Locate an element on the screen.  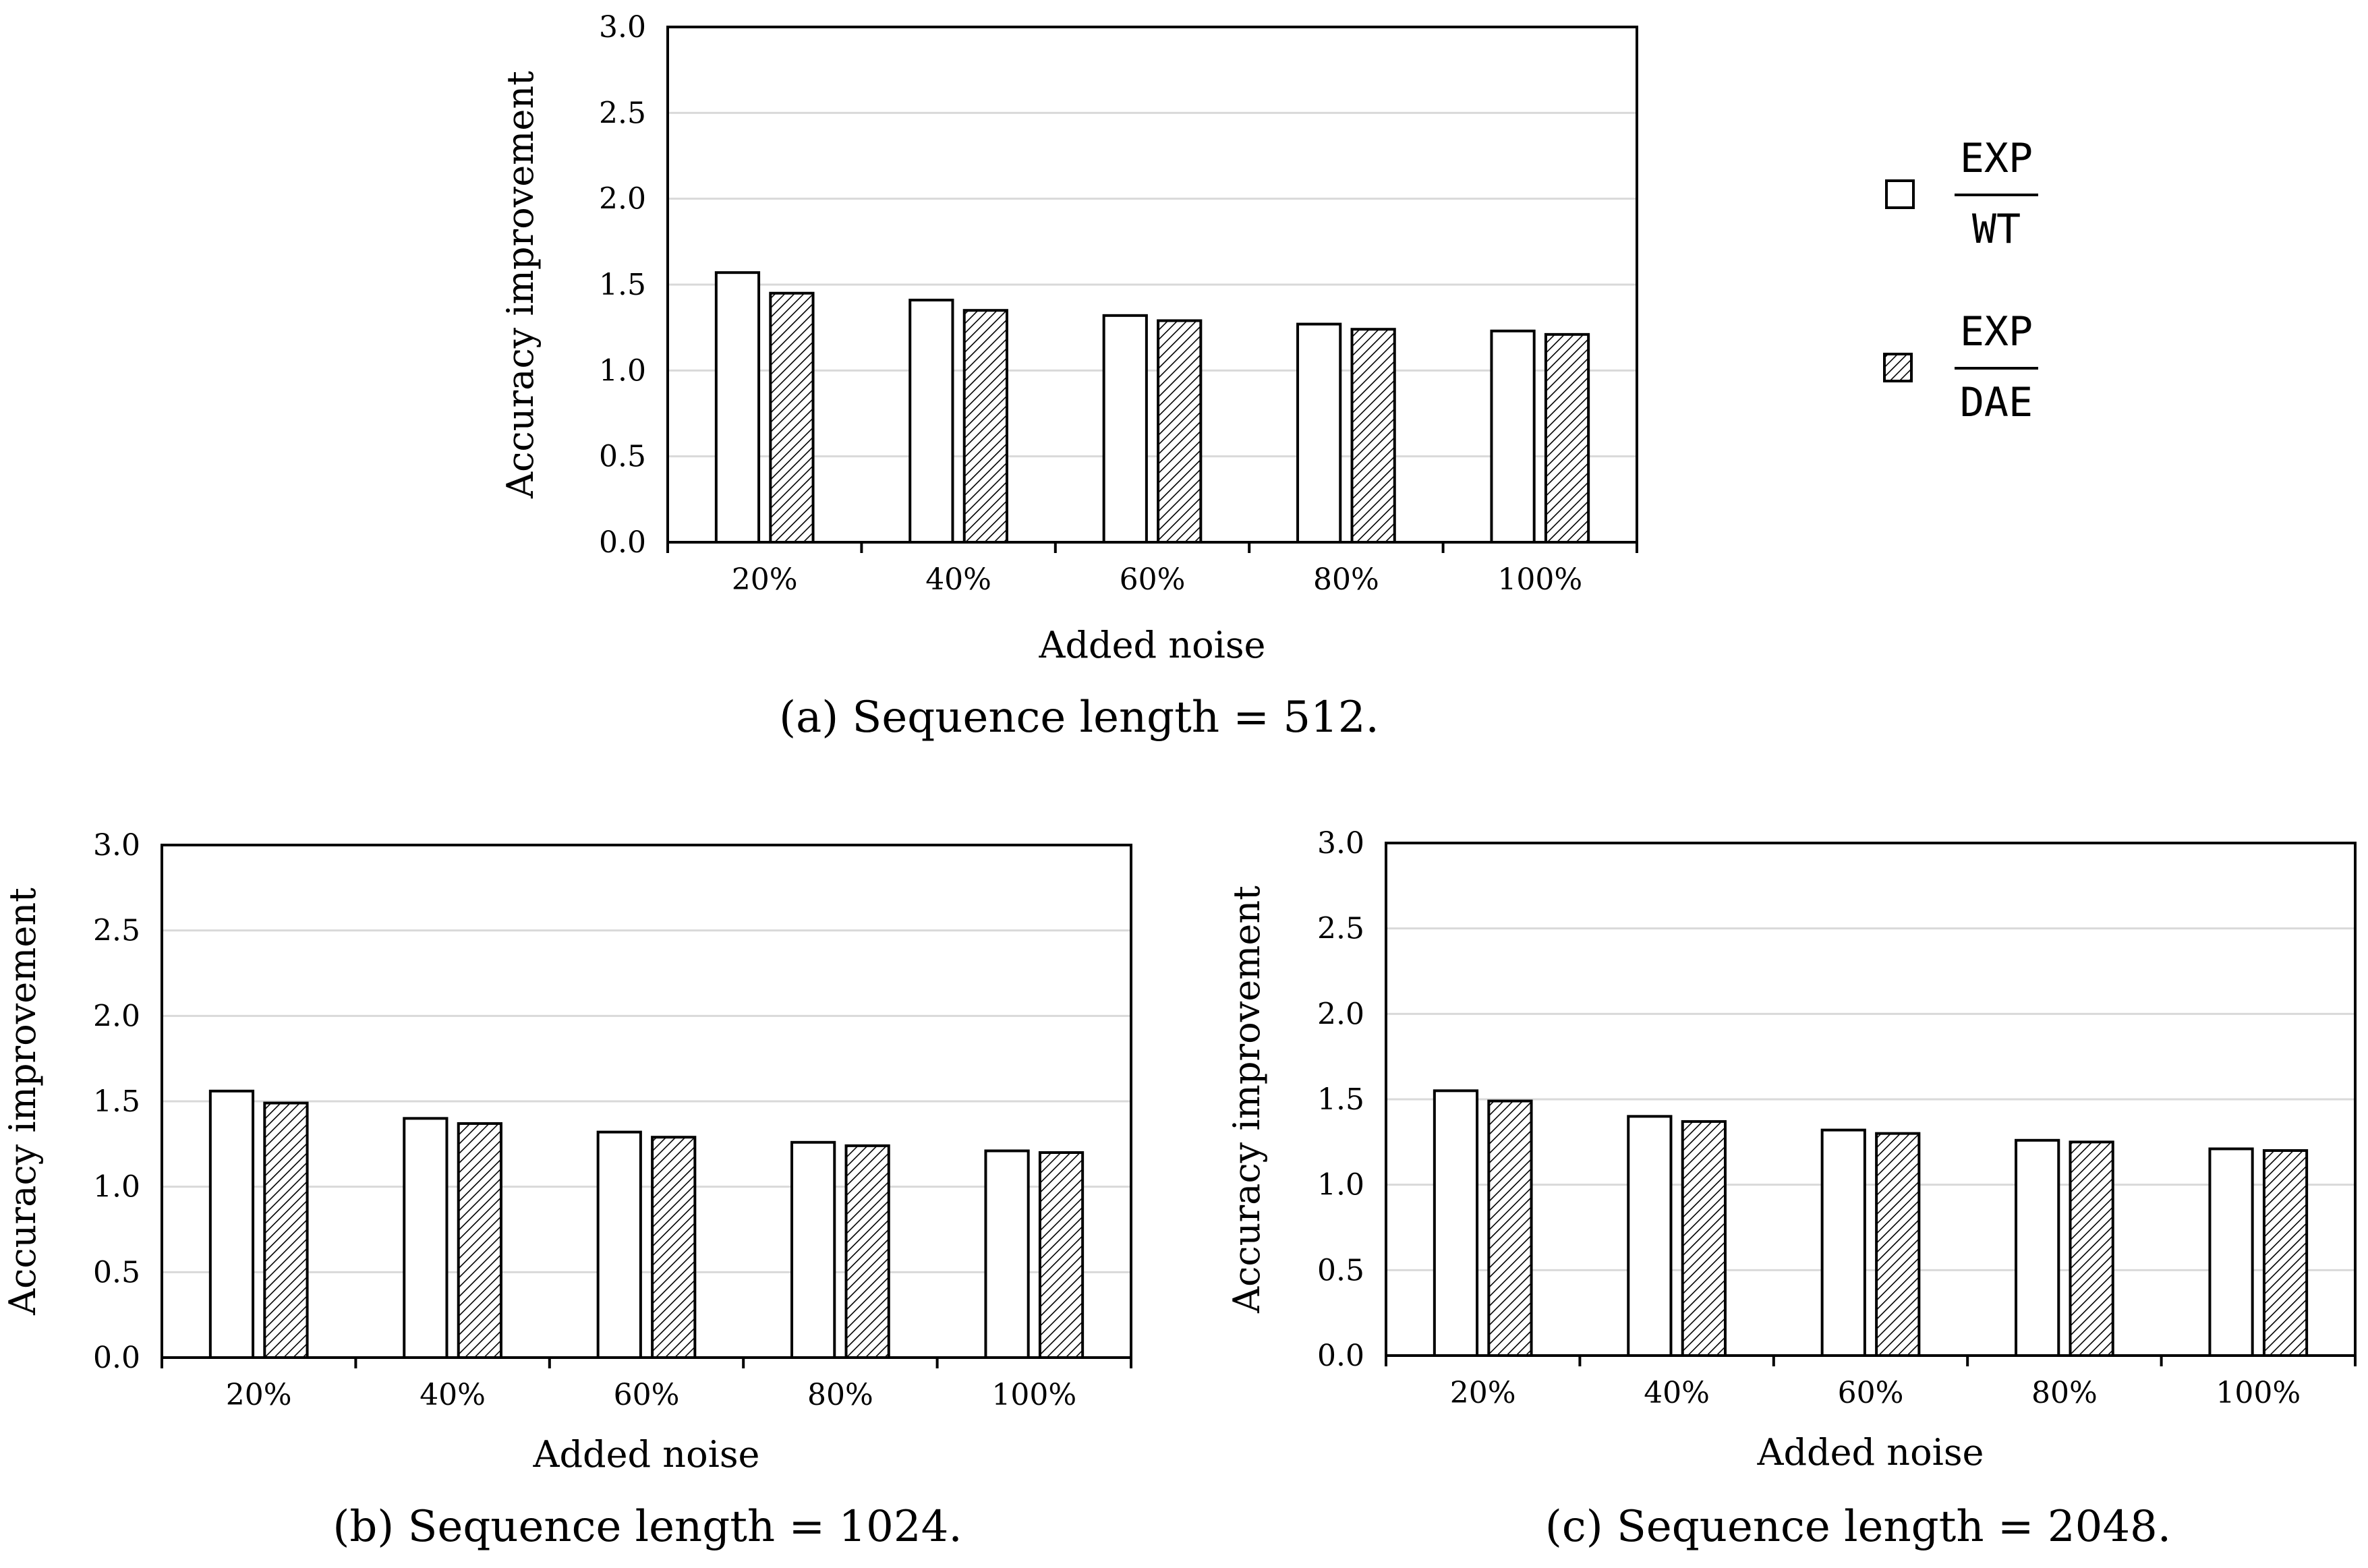
chart-caption: (b) Sequence length = 1024. is located at coordinates (647, 1527).